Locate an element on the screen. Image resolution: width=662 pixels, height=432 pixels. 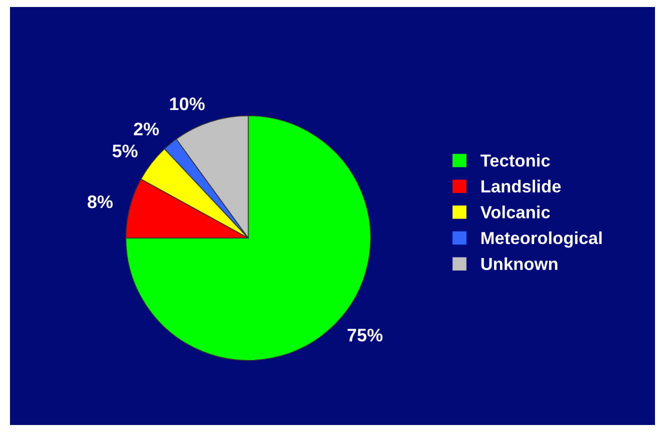
data-label: 5% is located at coordinates (125, 151).